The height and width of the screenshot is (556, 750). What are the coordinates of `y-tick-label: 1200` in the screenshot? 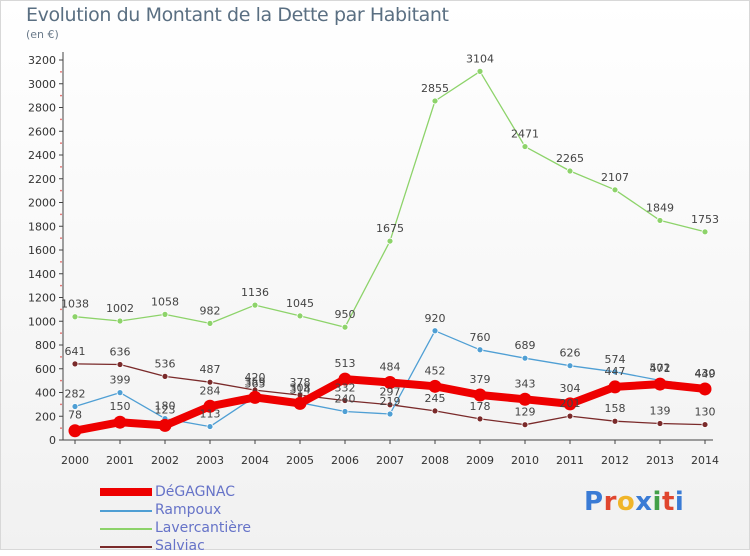 It's located at (42, 298).